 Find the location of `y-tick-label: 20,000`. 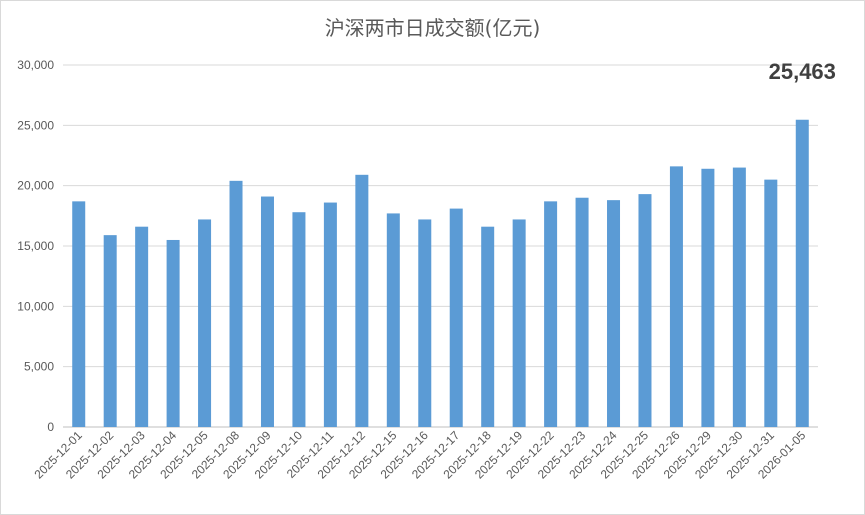

y-tick-label: 20,000 is located at coordinates (35, 186).